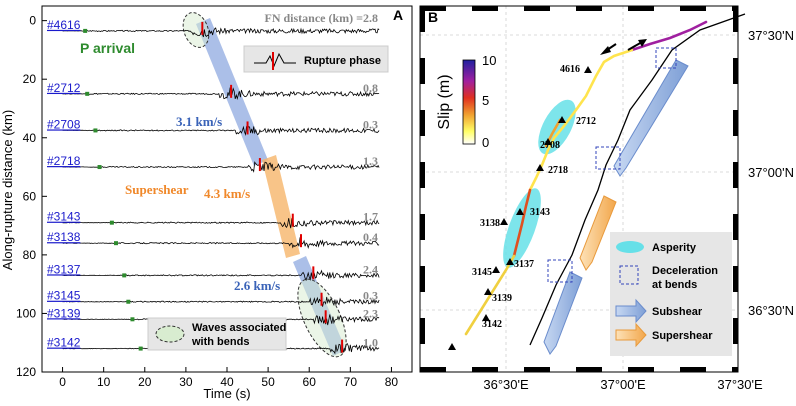 The image size is (796, 406). Describe the element at coordinates (26, 372) in the screenshot. I see `y-tick-label: 120` at that location.